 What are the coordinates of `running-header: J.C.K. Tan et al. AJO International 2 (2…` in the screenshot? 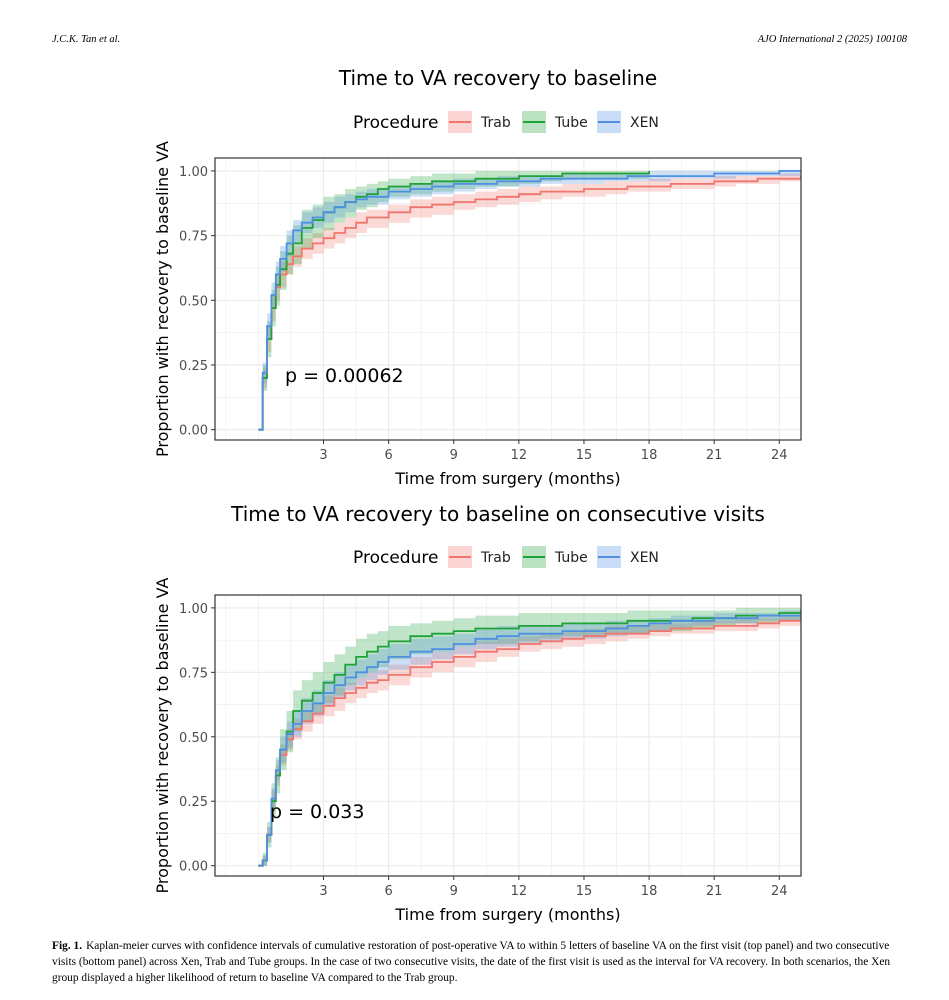 It's located at (479, 42).